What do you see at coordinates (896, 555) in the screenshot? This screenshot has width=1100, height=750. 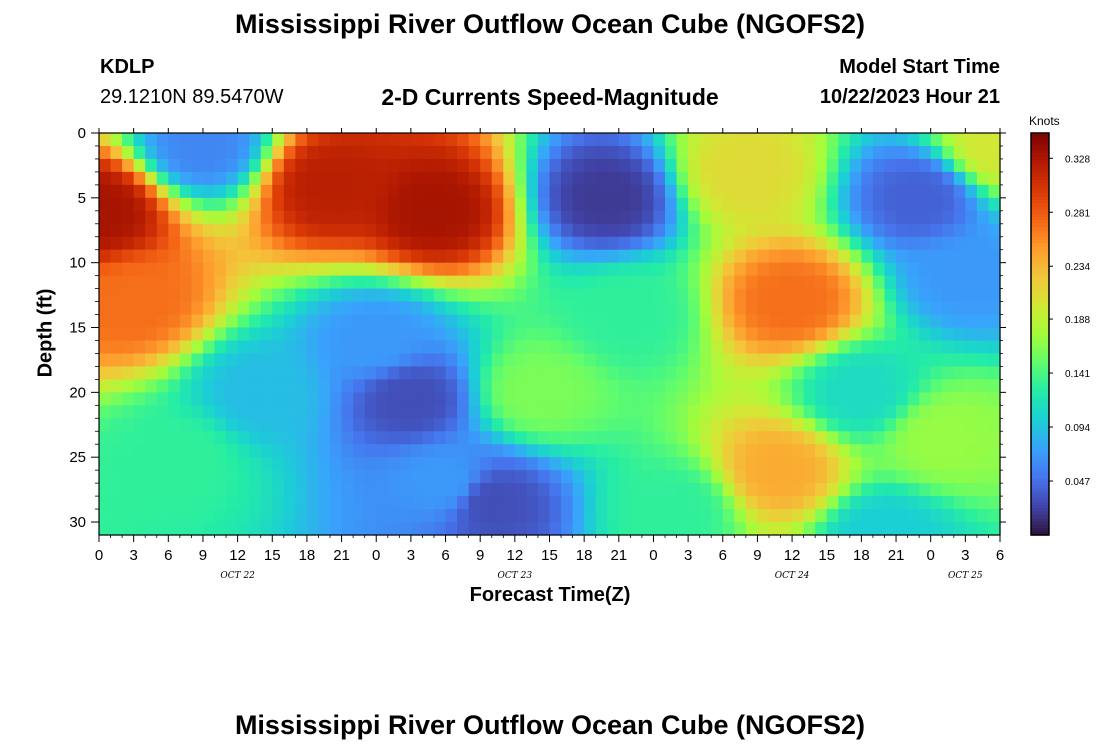 I see `x-tick-label: 21` at bounding box center [896, 555].